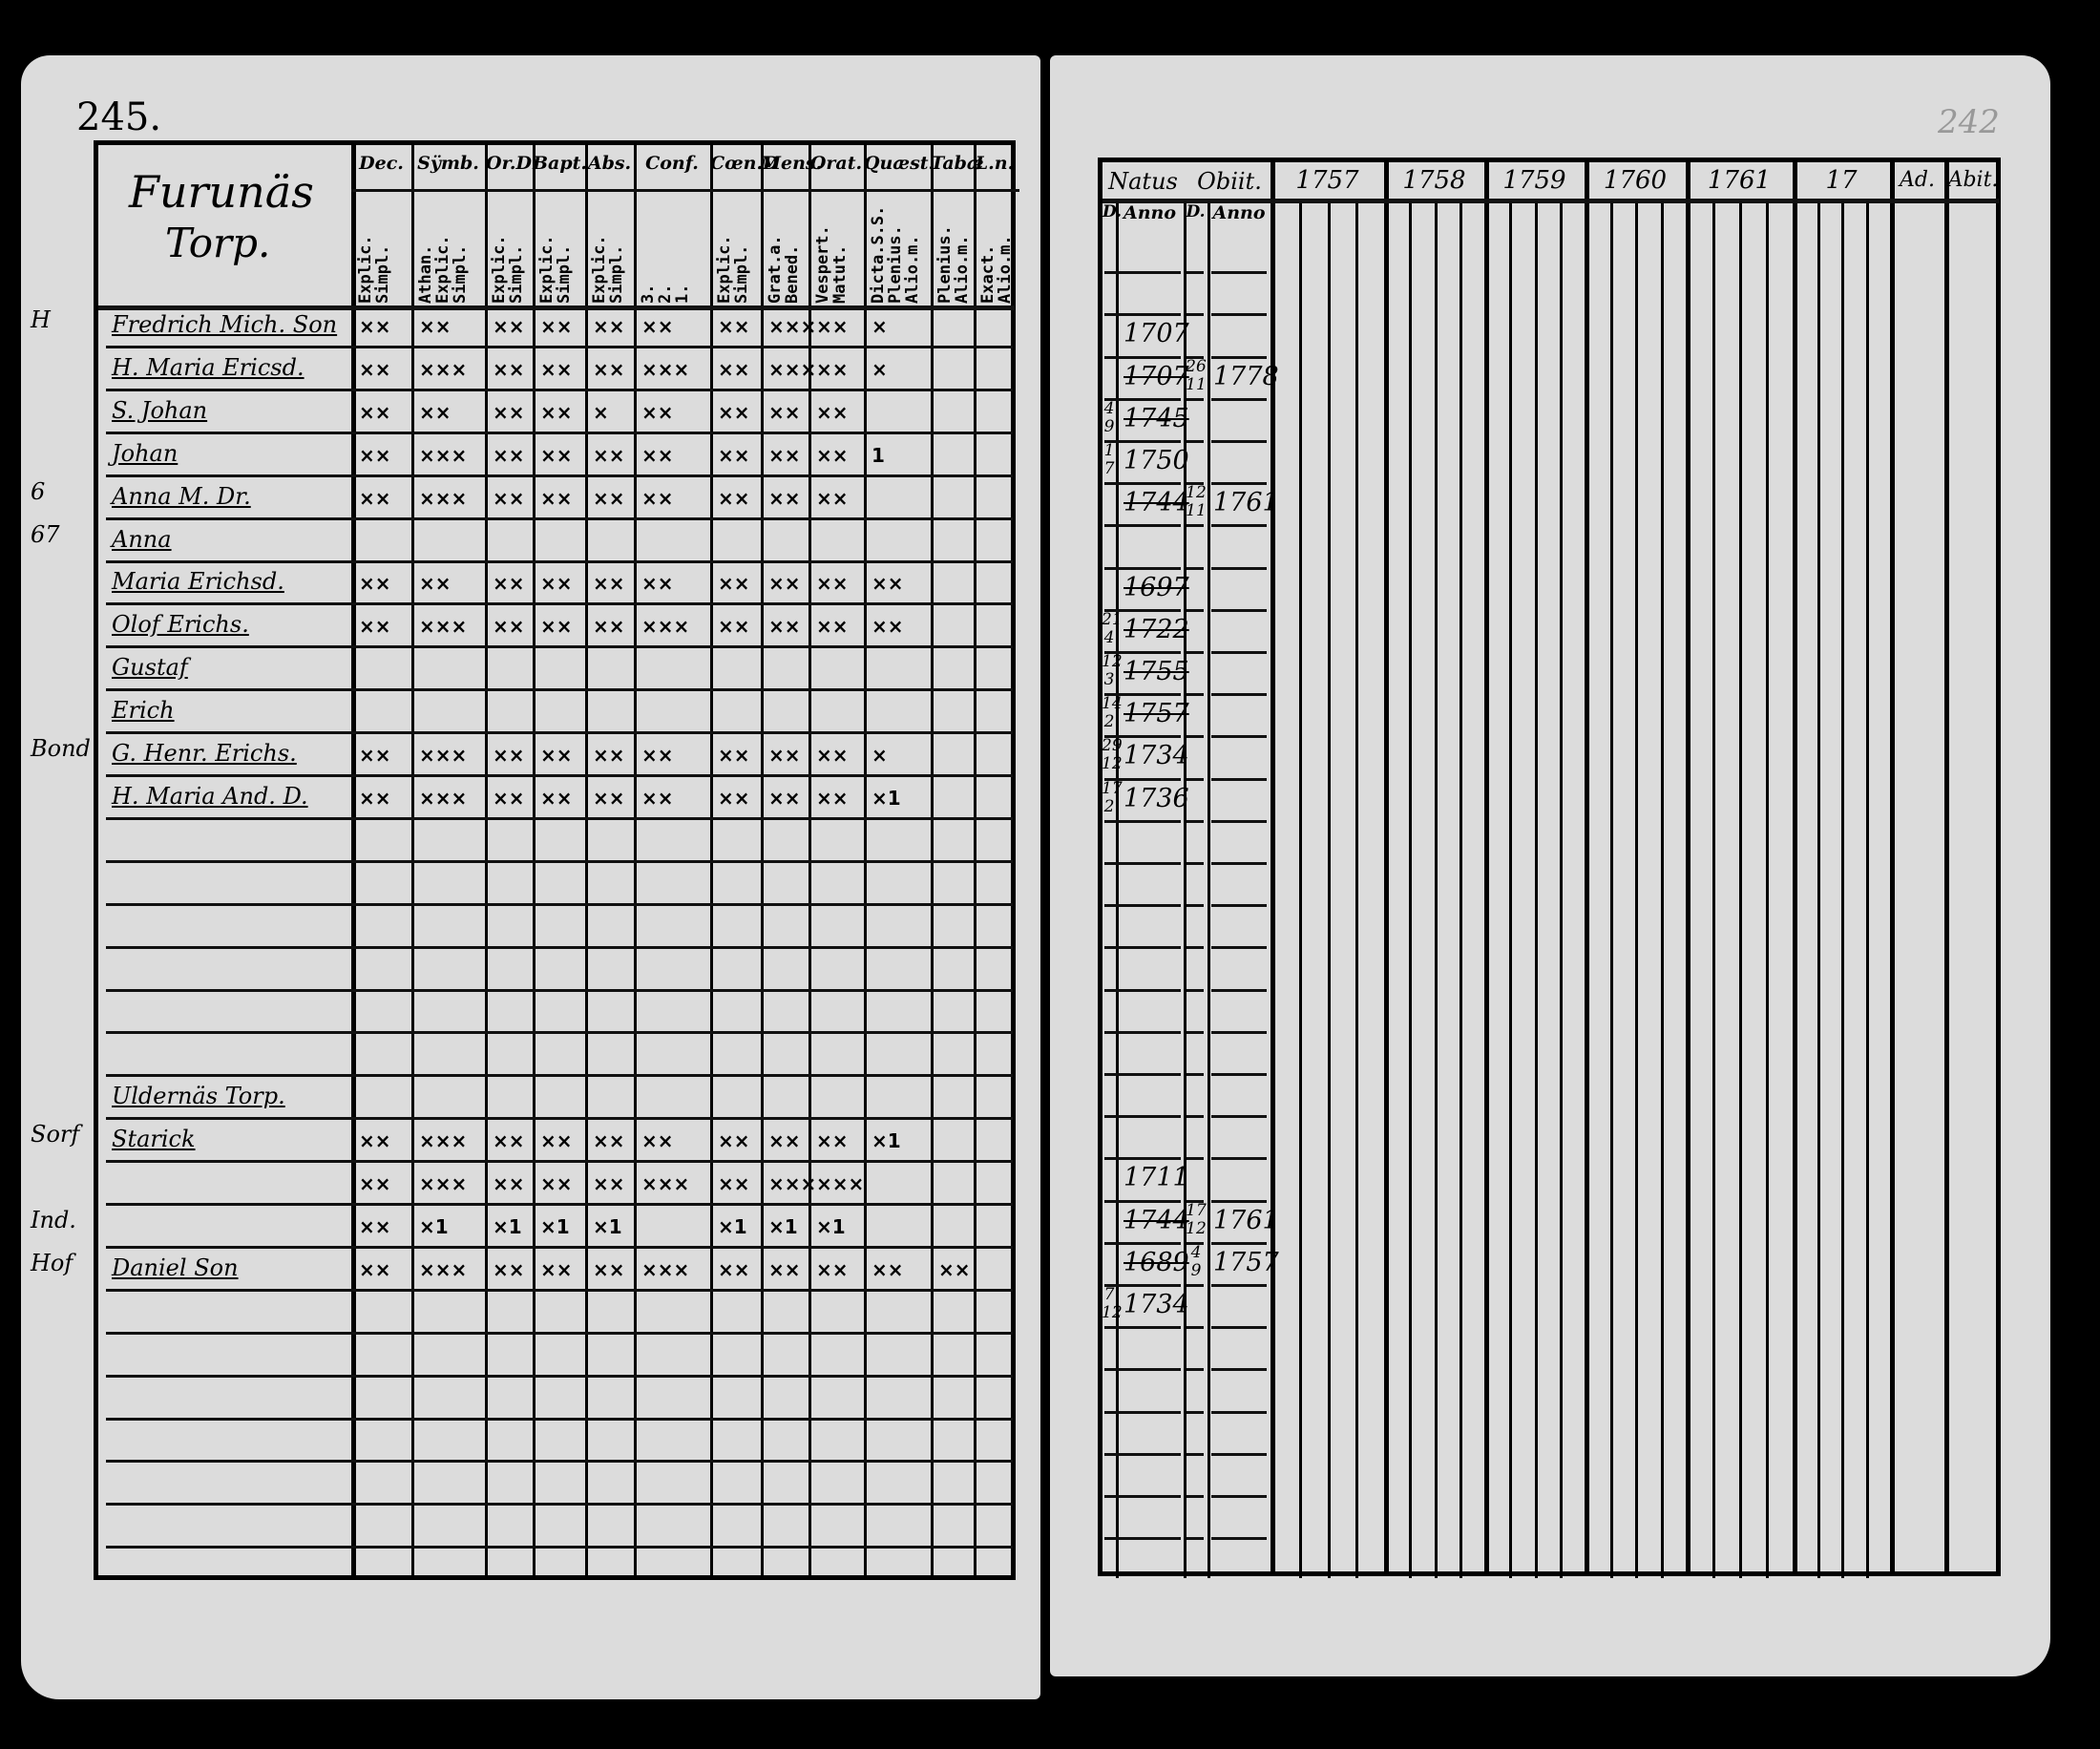  What do you see at coordinates (1157, 418) in the screenshot?
I see `birth-year: 1745` at bounding box center [1157, 418].